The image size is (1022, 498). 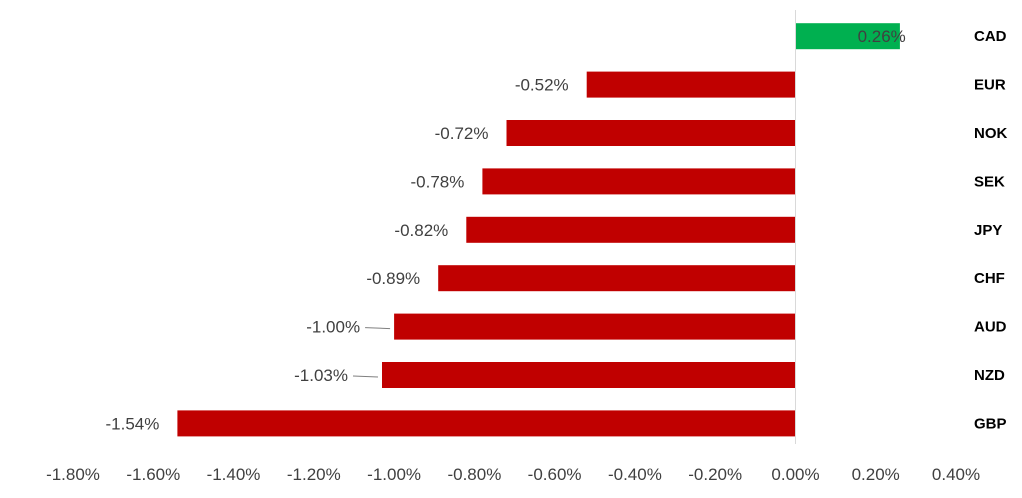 What do you see at coordinates (474, 474) in the screenshot?
I see `x-tick-label: -0.80%` at bounding box center [474, 474].